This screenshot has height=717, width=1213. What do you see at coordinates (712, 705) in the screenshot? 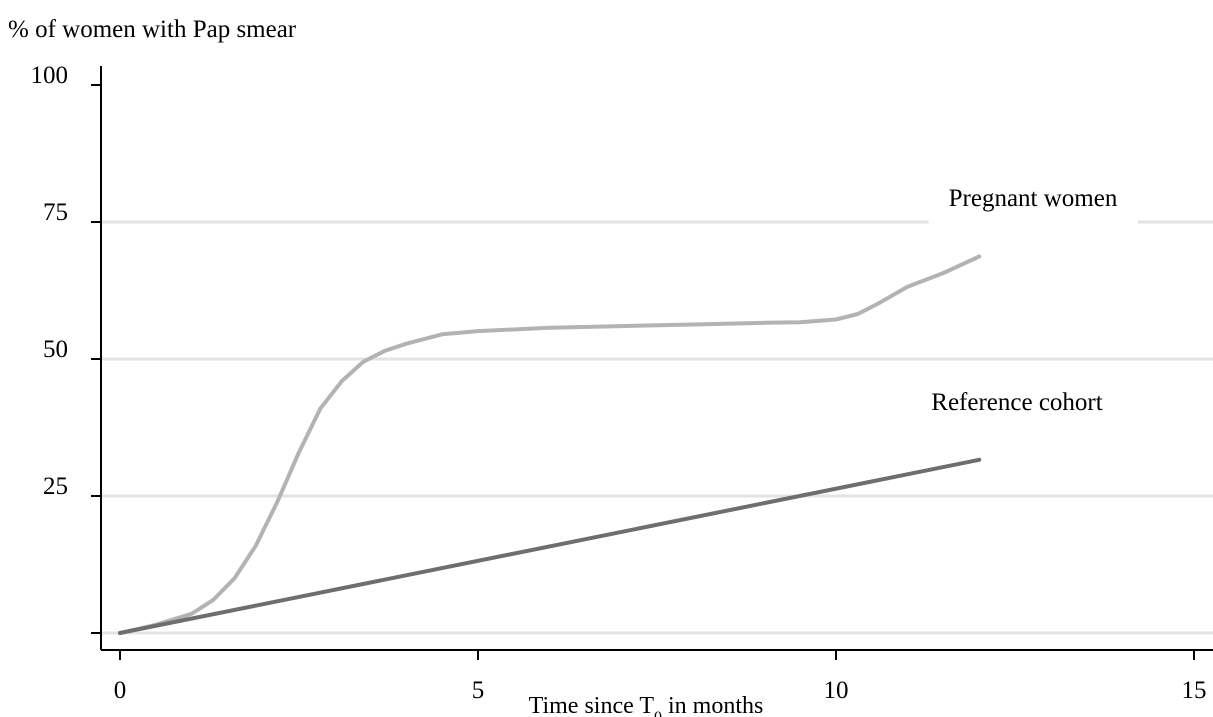
I see `x-axis-label-suffix: in months` at bounding box center [712, 705].